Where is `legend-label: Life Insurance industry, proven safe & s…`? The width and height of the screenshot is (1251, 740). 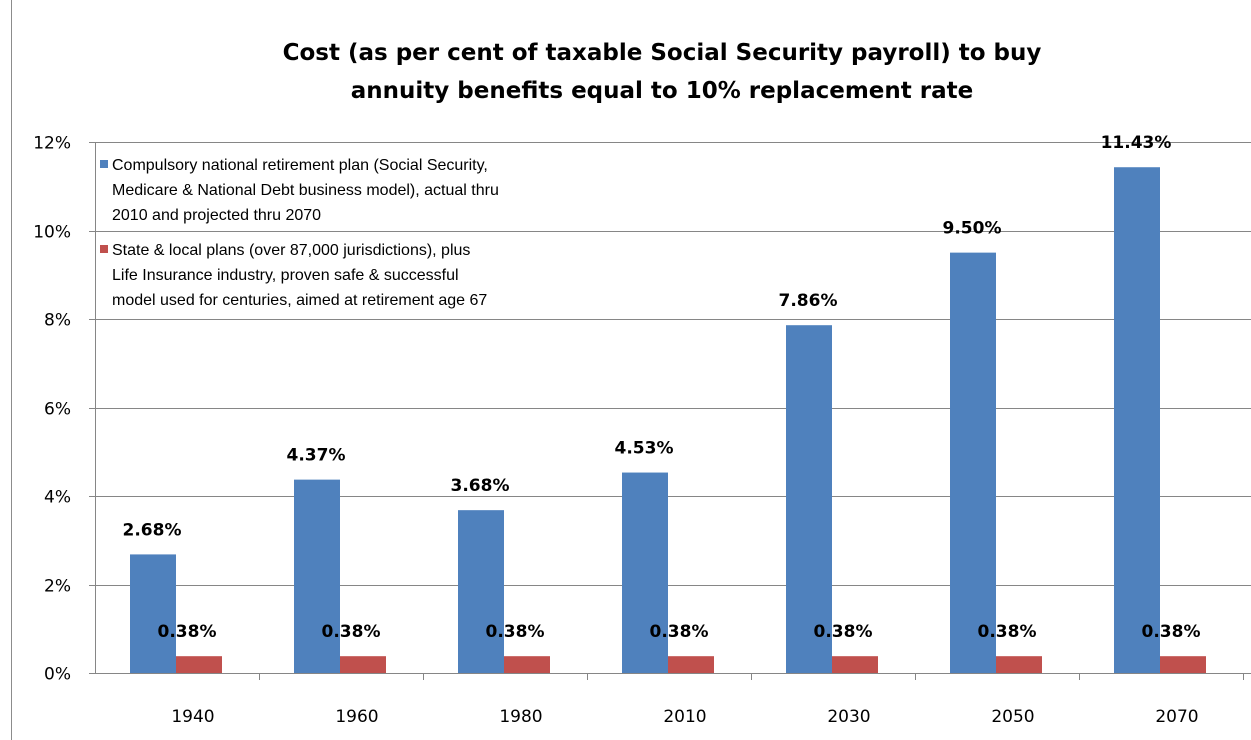
legend-label: Life Insurance industry, proven safe & s… is located at coordinates (285, 275).